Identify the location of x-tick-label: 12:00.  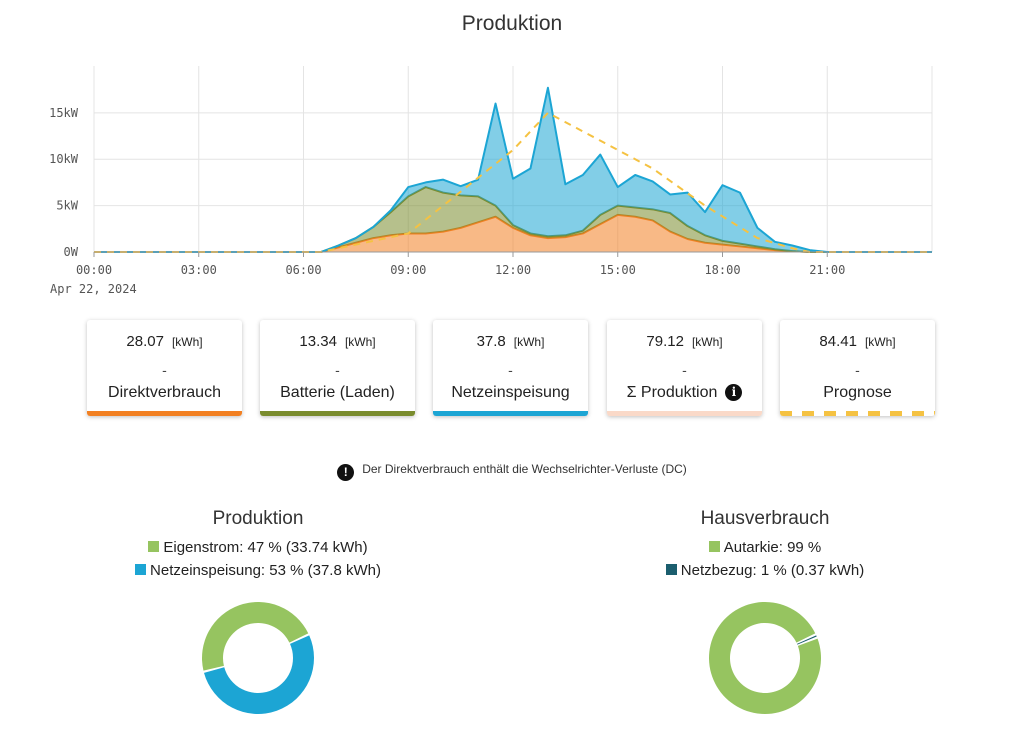
(513, 270).